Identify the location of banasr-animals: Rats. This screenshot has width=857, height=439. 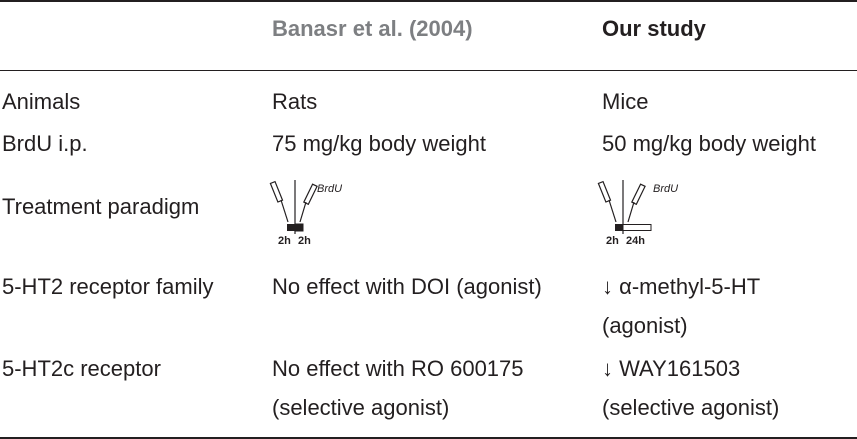
(295, 101).